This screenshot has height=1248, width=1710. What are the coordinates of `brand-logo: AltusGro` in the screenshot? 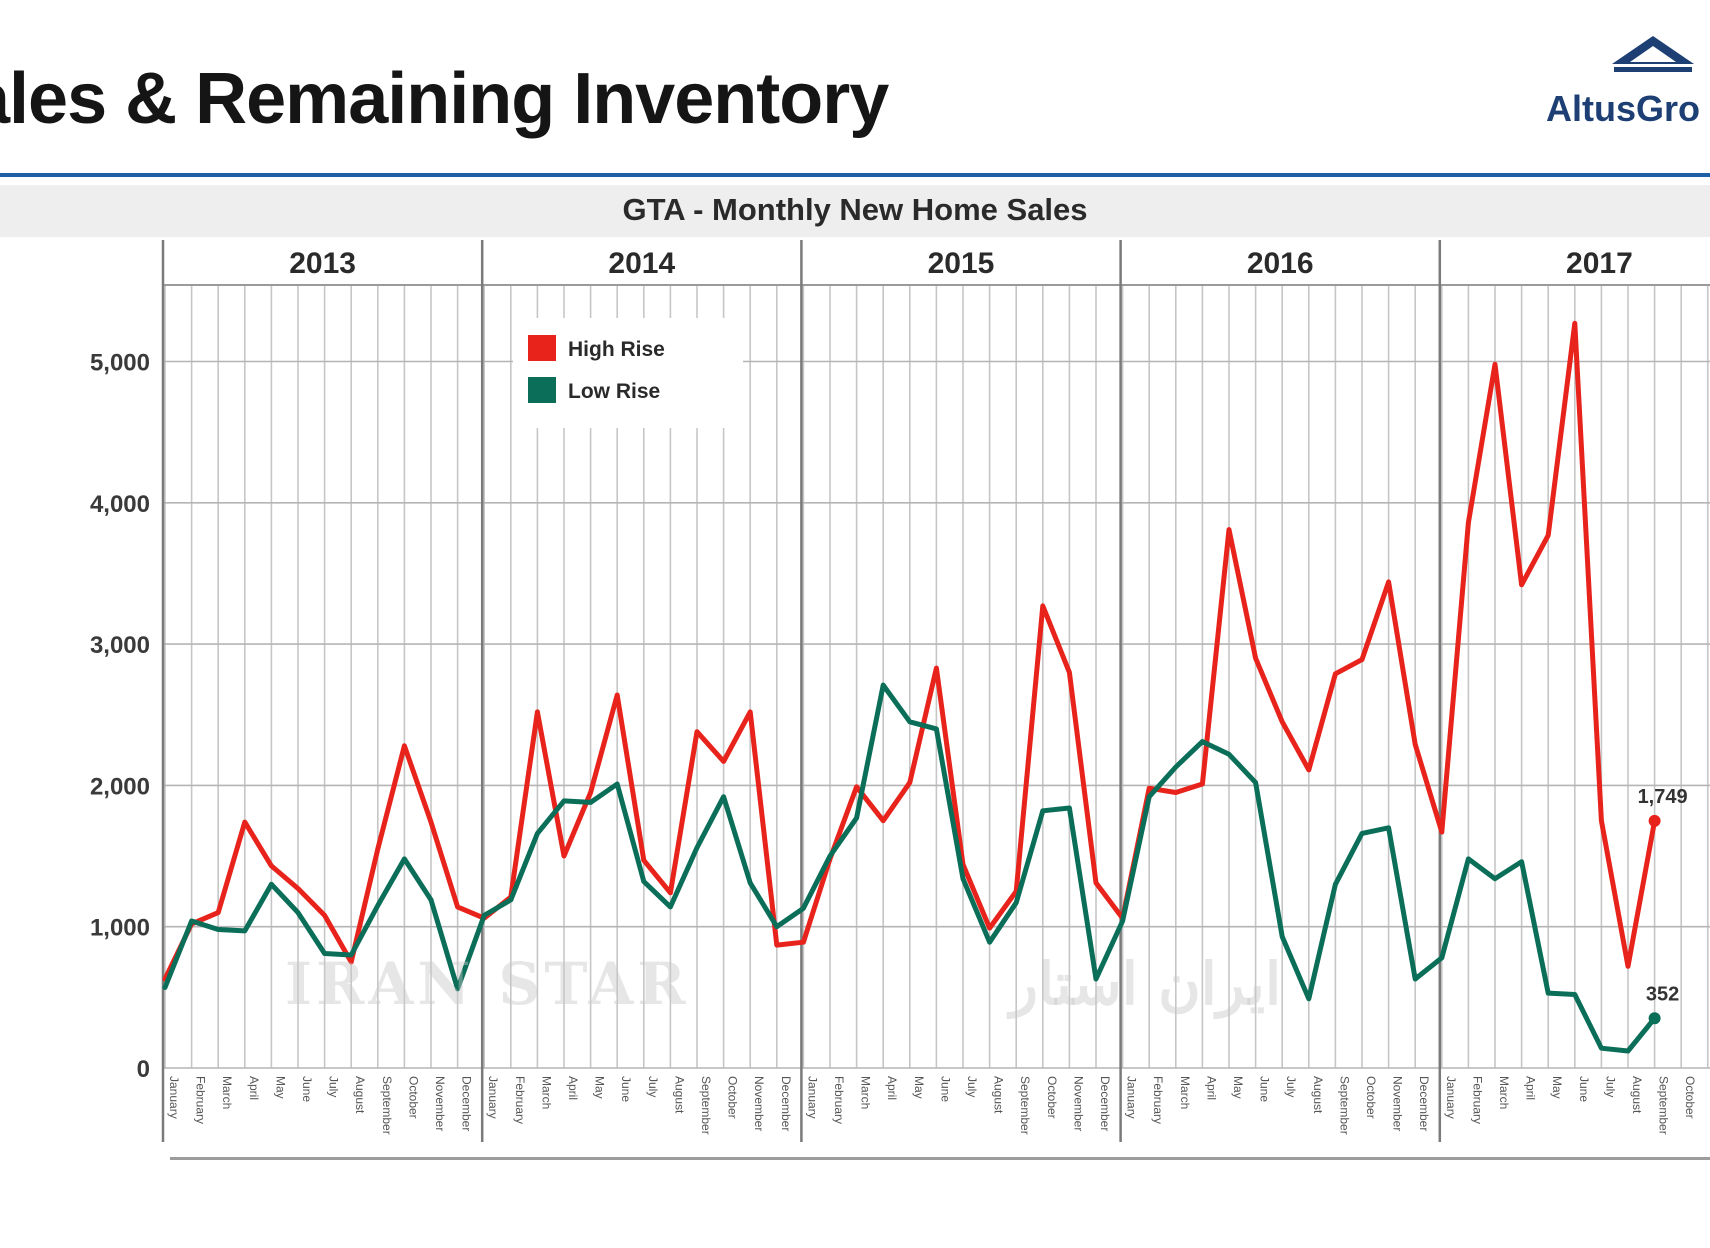 It's located at (1625, 85).